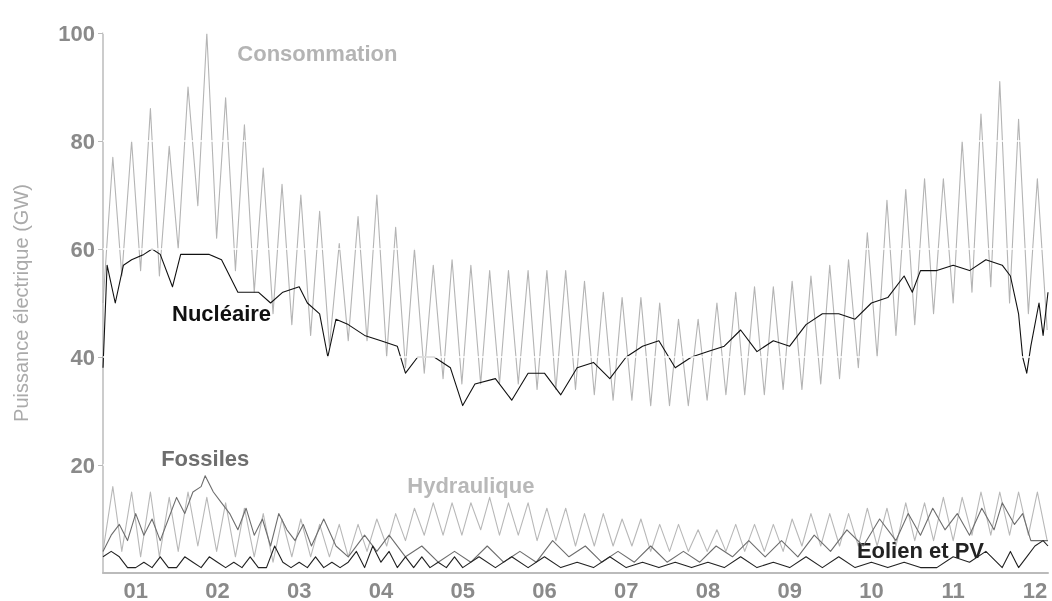 This screenshot has height=601, width=1052. I want to click on y-tick-label: 60, so click(82, 249).